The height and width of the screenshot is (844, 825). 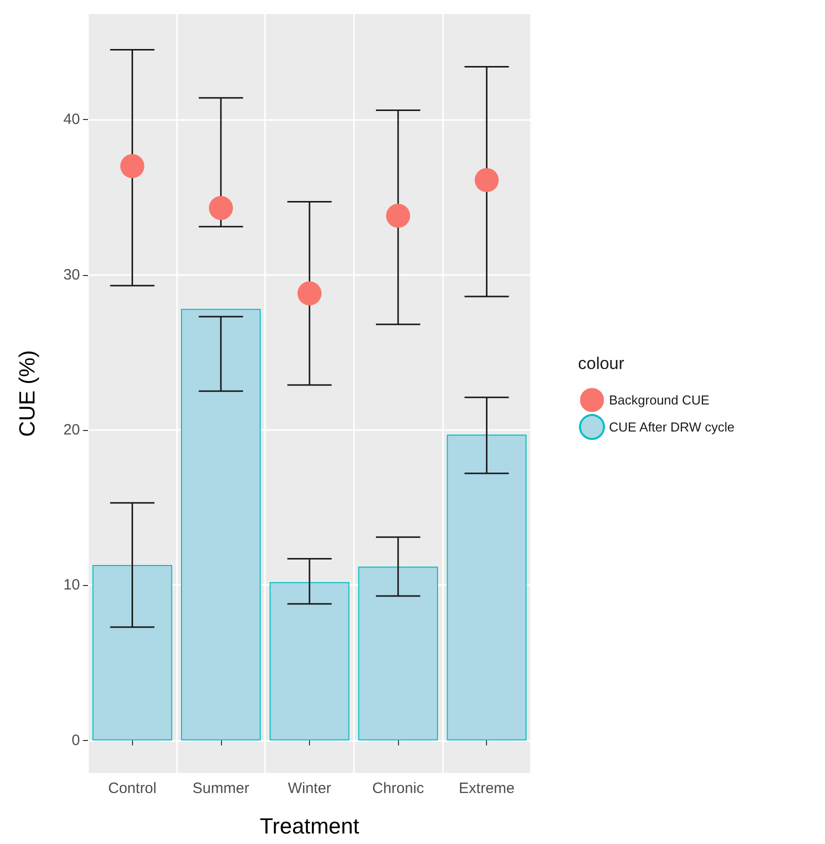 What do you see at coordinates (71, 275) in the screenshot?
I see `y-tick-label: 30` at bounding box center [71, 275].